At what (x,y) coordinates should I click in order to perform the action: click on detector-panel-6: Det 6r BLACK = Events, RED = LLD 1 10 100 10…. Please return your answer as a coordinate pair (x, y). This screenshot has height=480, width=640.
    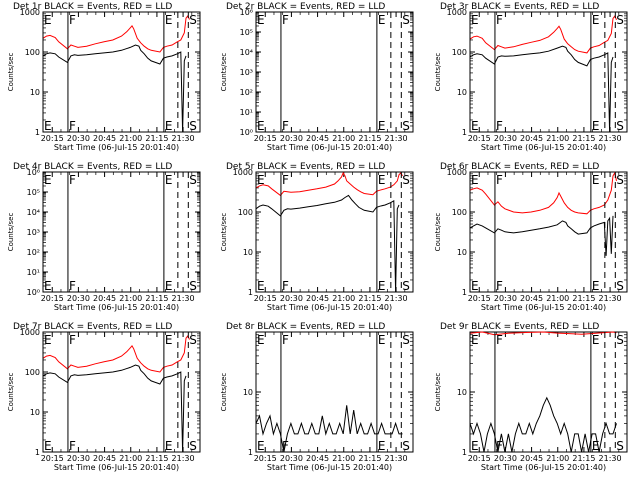
    Looking at the image, I should click on (531, 237).